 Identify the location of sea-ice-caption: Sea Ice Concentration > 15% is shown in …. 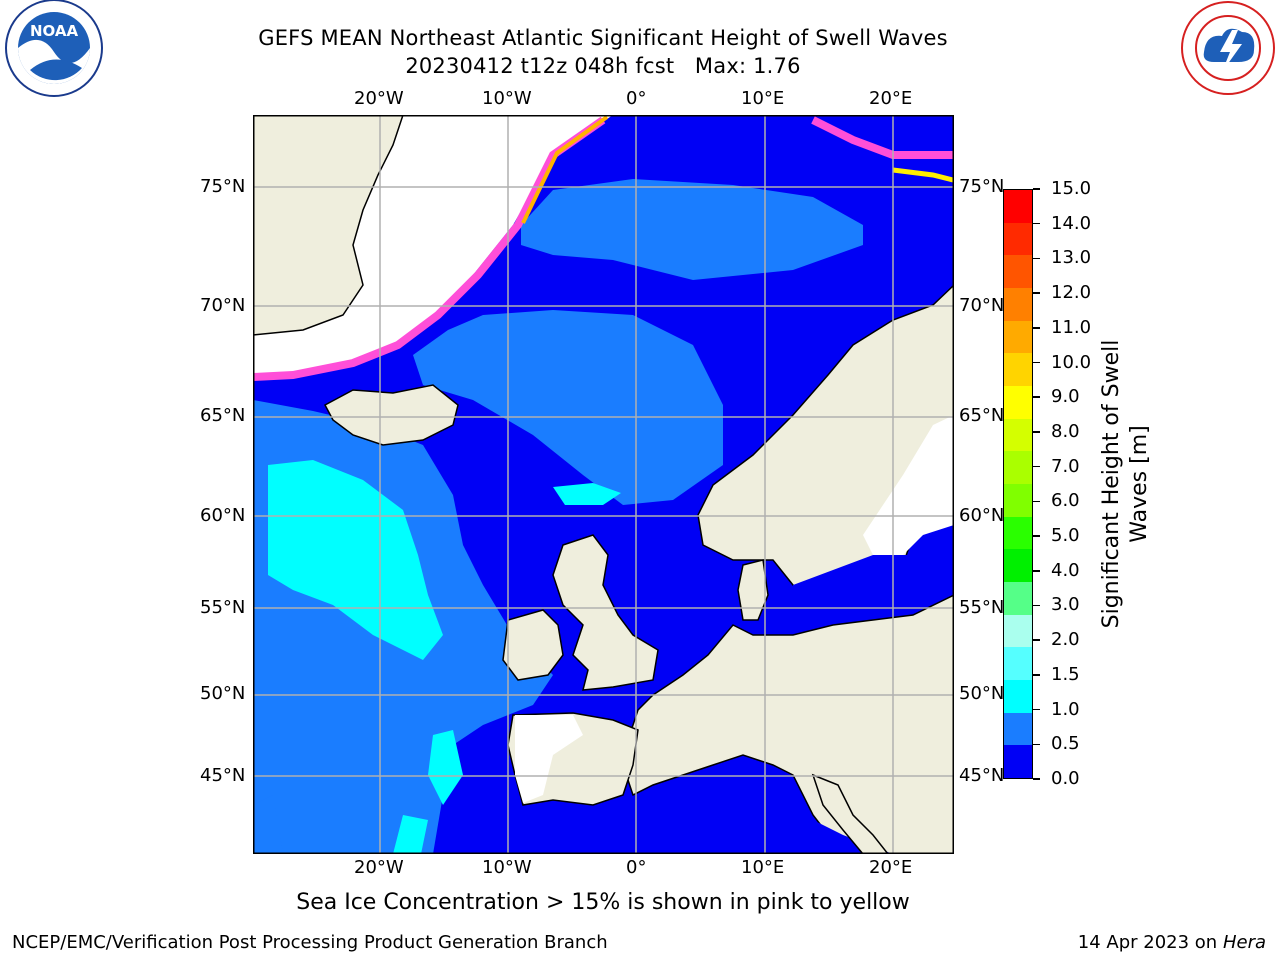
(603, 902).